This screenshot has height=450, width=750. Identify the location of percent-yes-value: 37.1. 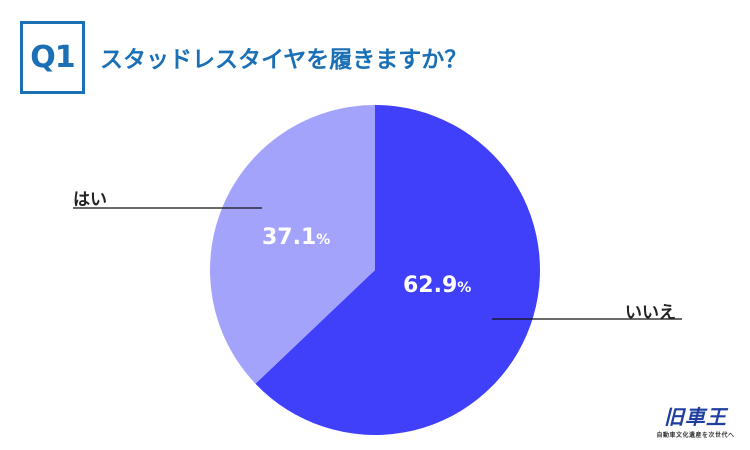
(289, 237).